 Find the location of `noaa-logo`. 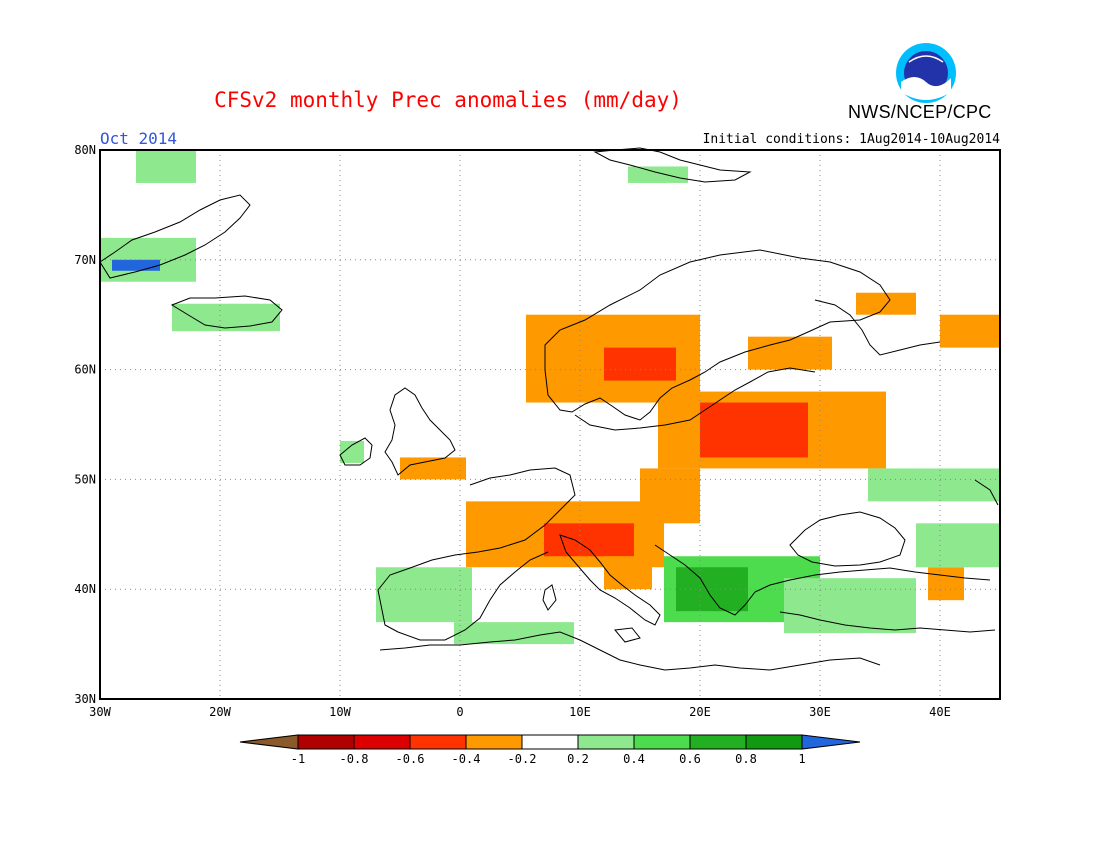

noaa-logo is located at coordinates (926, 73).